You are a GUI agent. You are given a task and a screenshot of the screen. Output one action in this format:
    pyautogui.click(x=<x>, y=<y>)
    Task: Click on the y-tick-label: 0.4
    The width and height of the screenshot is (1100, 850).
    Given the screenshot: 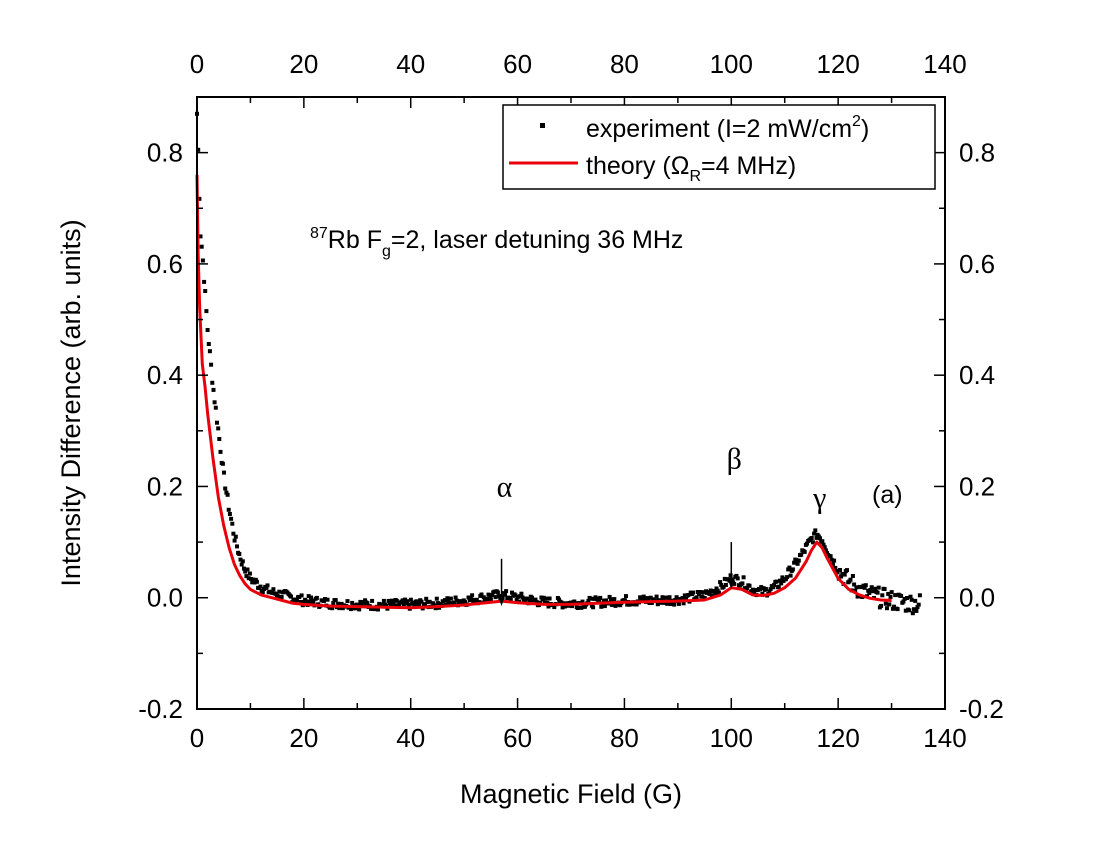 What is the action you would take?
    pyautogui.click(x=165, y=375)
    